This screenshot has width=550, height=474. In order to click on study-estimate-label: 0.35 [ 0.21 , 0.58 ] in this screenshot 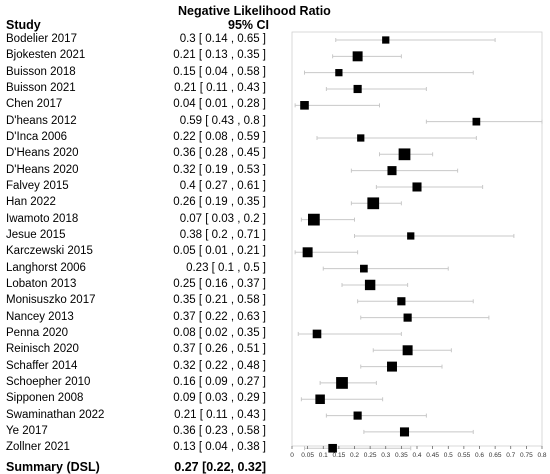, I will do `click(219, 300)`.